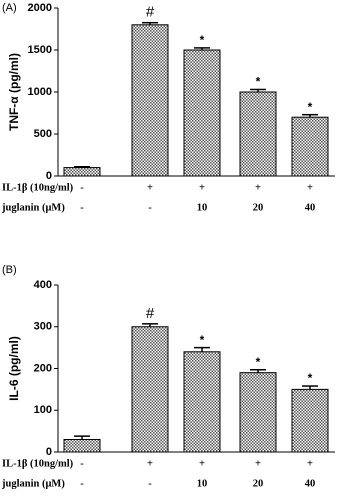 The height and width of the screenshot is (500, 339). I want to click on y-tick-label: 100, so click(43, 410).